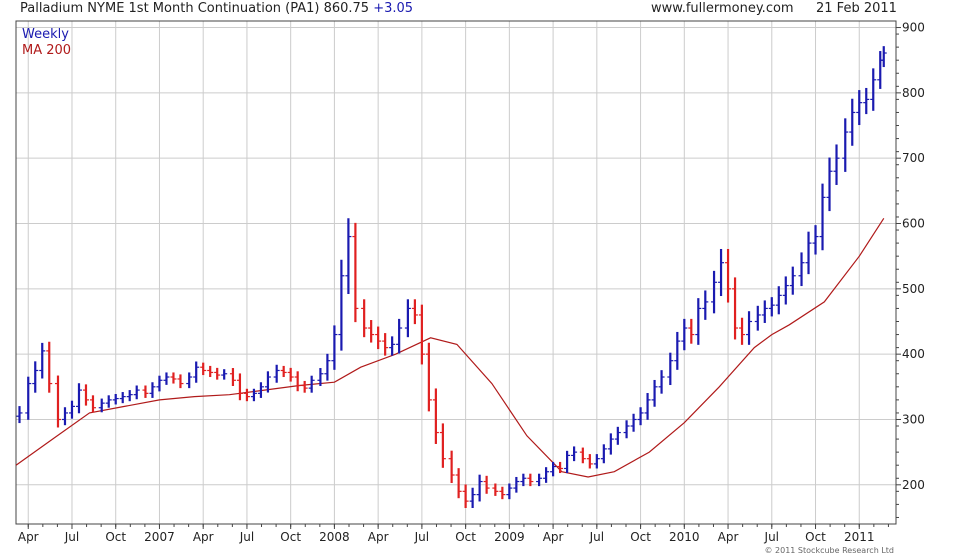 The height and width of the screenshot is (560, 980). Describe the element at coordinates (45, 34) in the screenshot. I see `legend-weekly: Weekly` at that location.